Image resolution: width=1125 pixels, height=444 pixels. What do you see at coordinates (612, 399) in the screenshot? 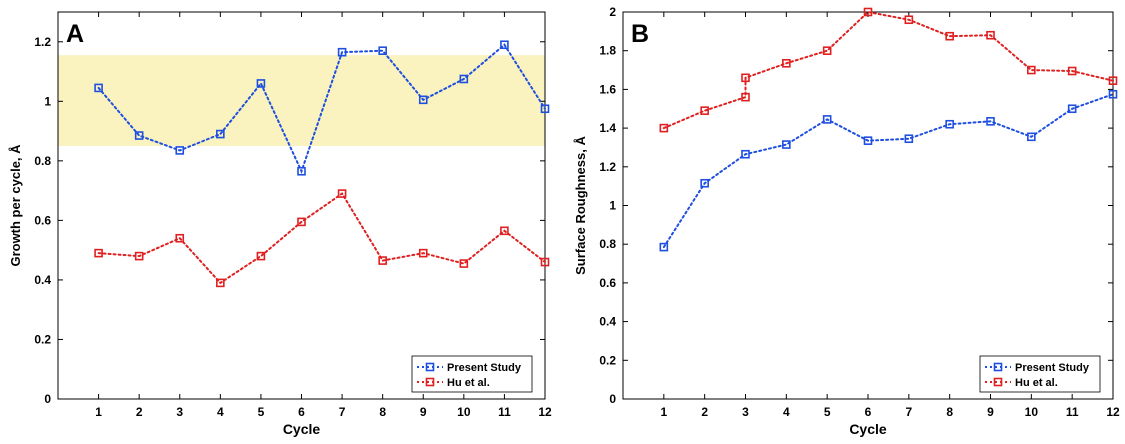
I see `y-tick-label: 0` at bounding box center [612, 399].